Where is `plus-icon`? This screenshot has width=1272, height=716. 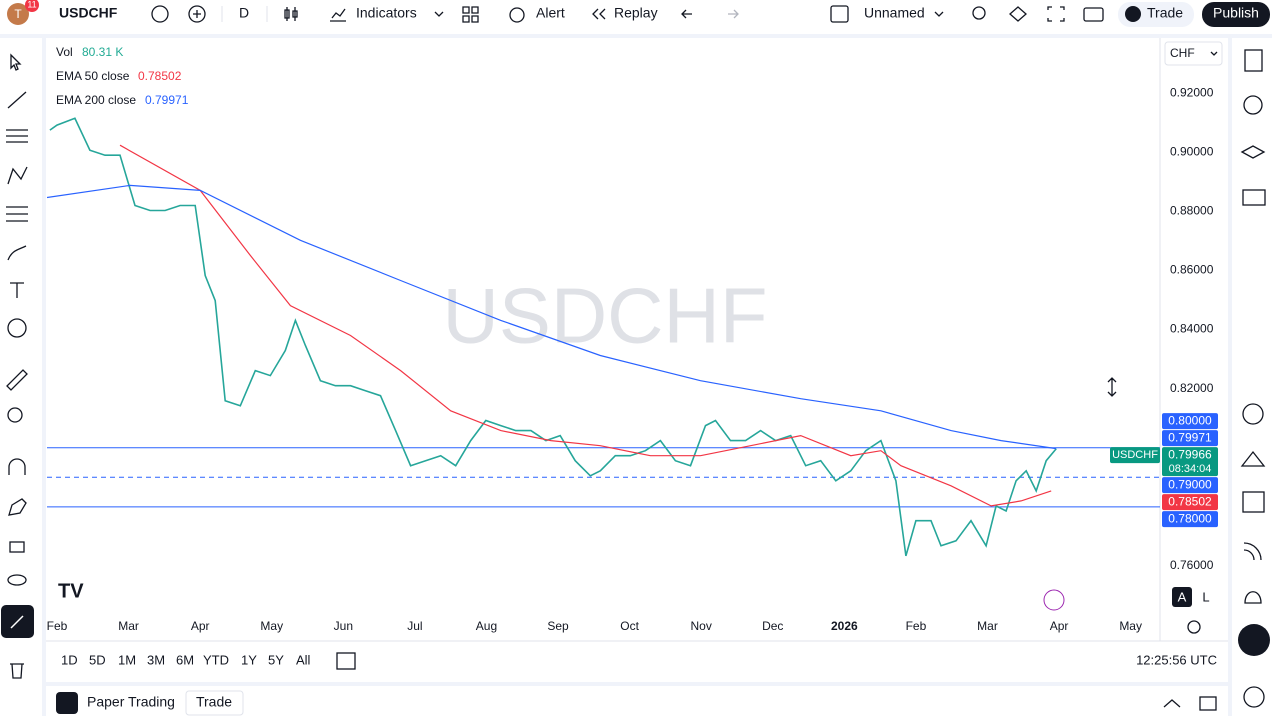 plus-icon is located at coordinates (197, 14).